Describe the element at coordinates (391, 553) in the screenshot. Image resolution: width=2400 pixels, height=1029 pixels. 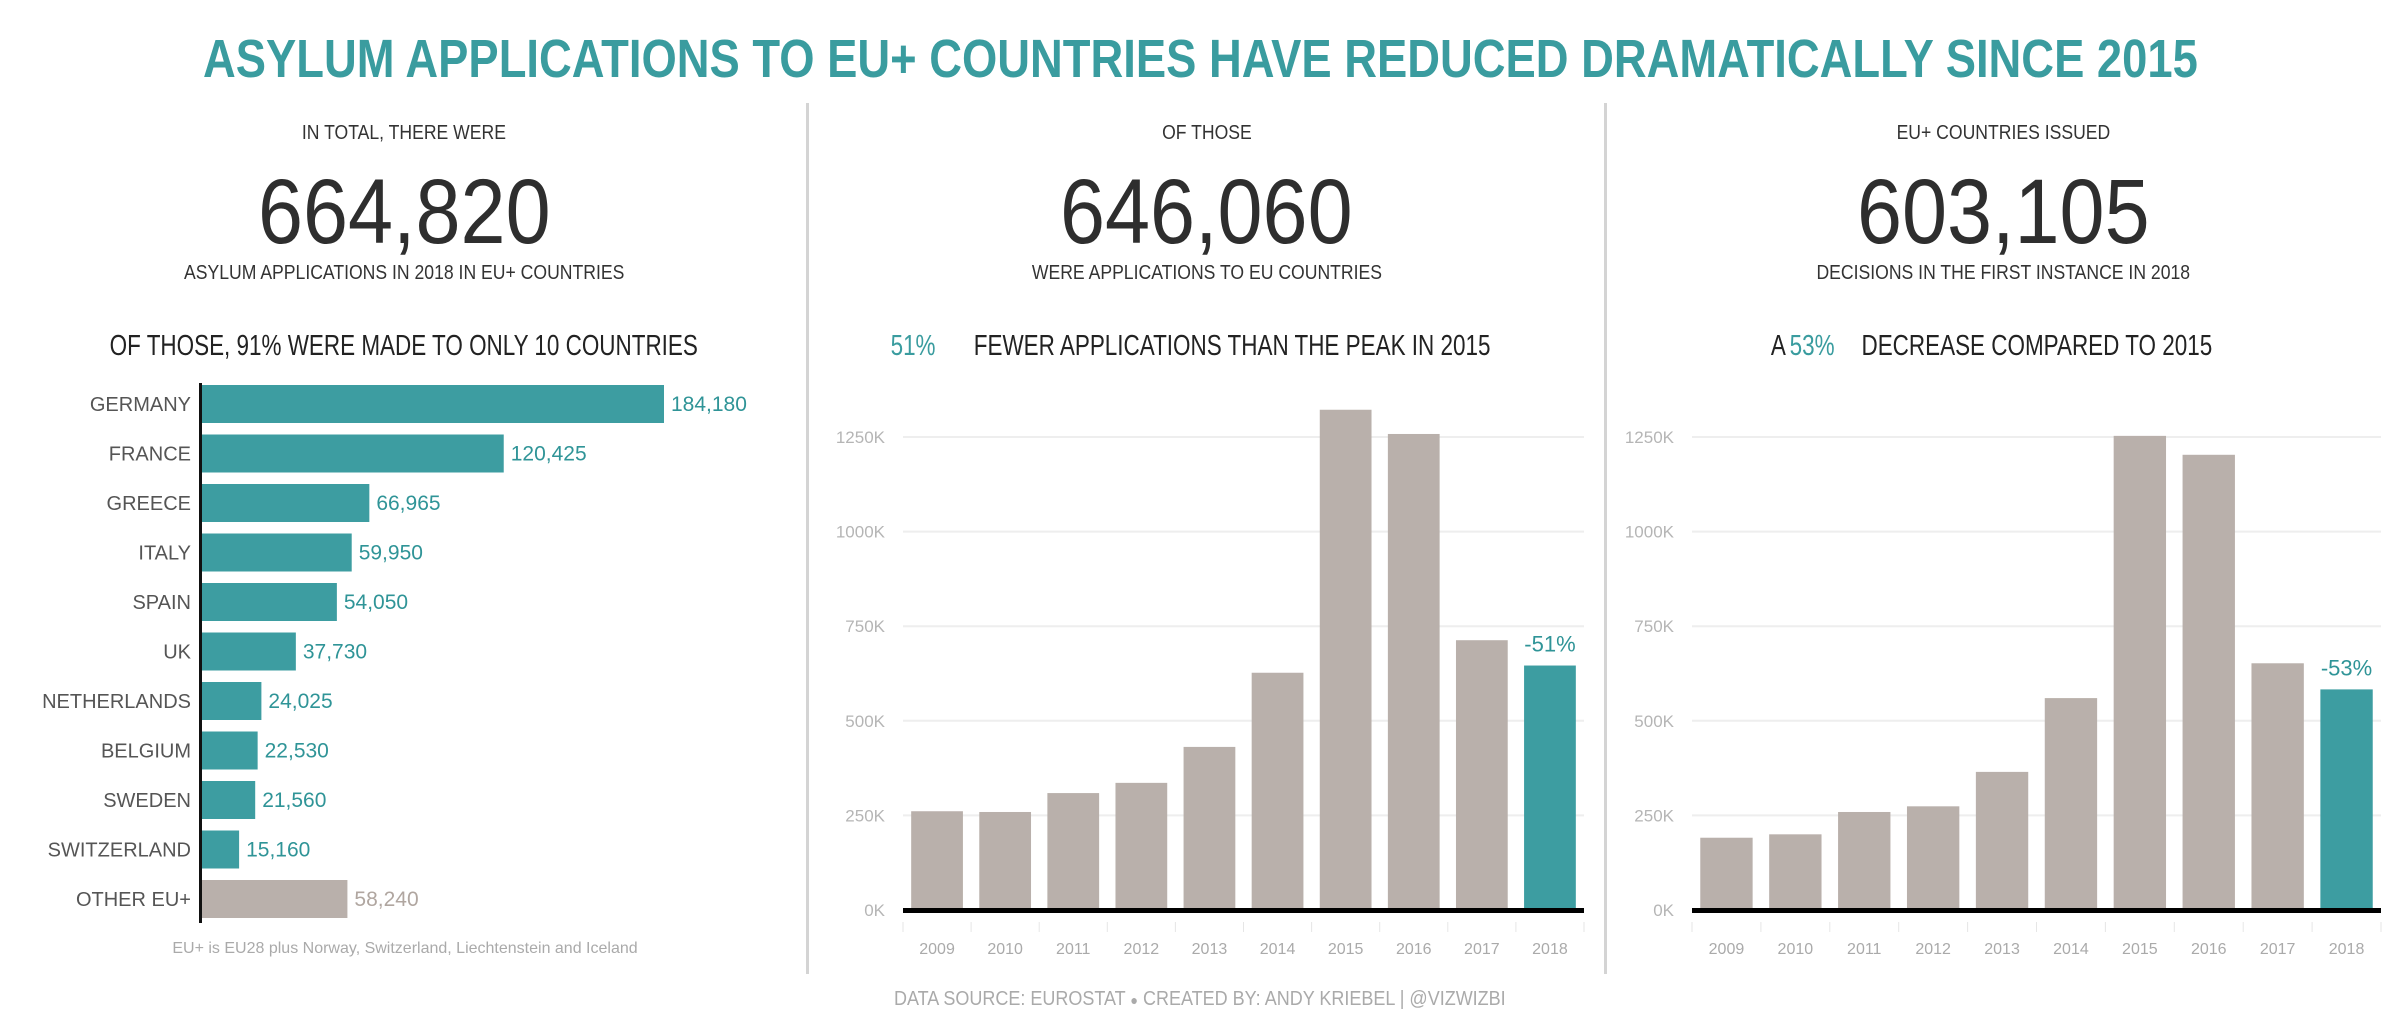
I see `data-label: 59,950` at that location.